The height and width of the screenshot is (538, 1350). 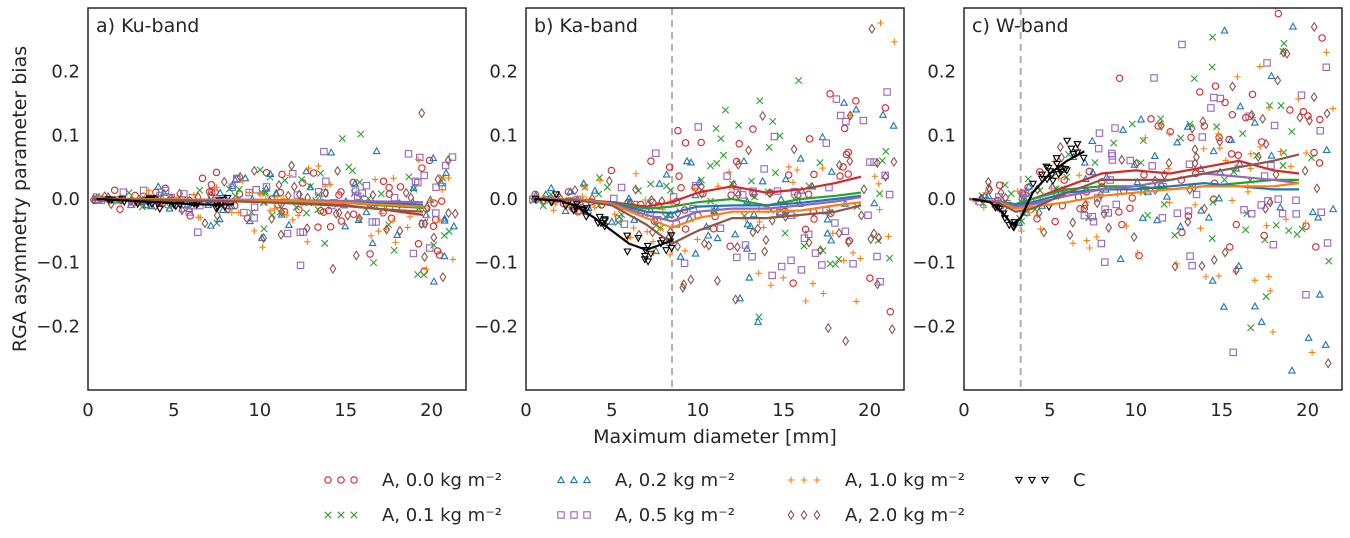 I want to click on y-tick-label: −0.1, so click(x=934, y=263).